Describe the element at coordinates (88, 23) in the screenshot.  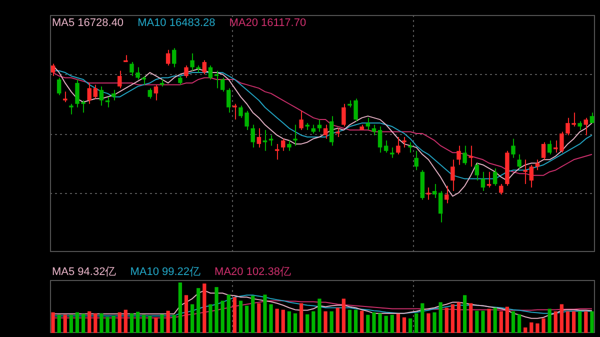
I see `text: MA5 16728.40` at that location.